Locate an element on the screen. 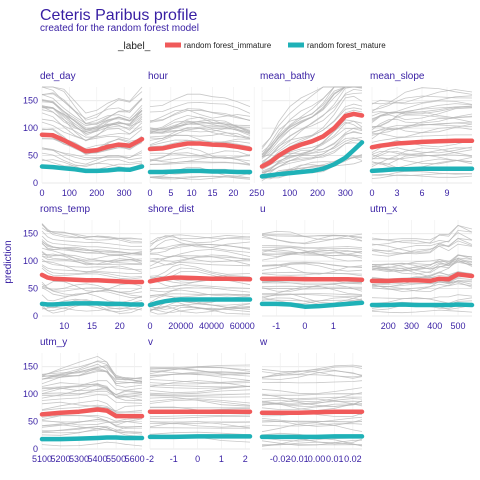 The height and width of the screenshot is (480, 480). panel-utm-x: utm_x 200 300 400 500 is located at coordinates (422, 267).